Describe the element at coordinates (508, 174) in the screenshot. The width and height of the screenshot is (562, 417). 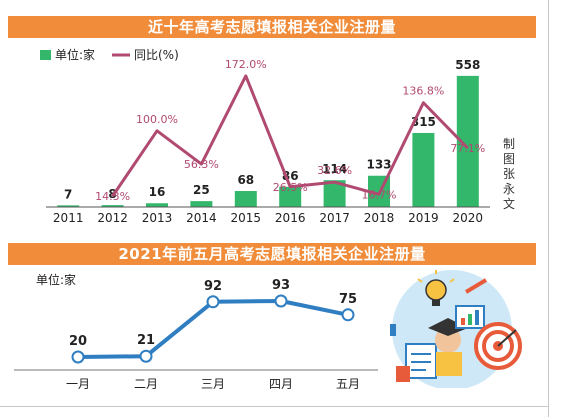
I see `chart1-credit: 制图张永文` at that location.